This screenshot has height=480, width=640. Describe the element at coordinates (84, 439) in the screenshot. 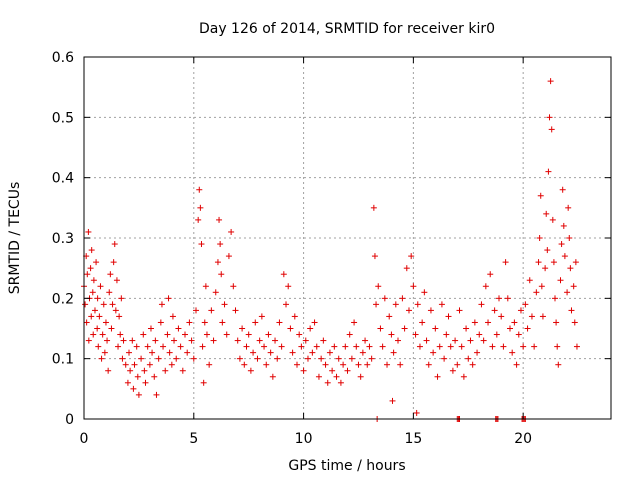

I see `x-tick-label: 0` at that location.